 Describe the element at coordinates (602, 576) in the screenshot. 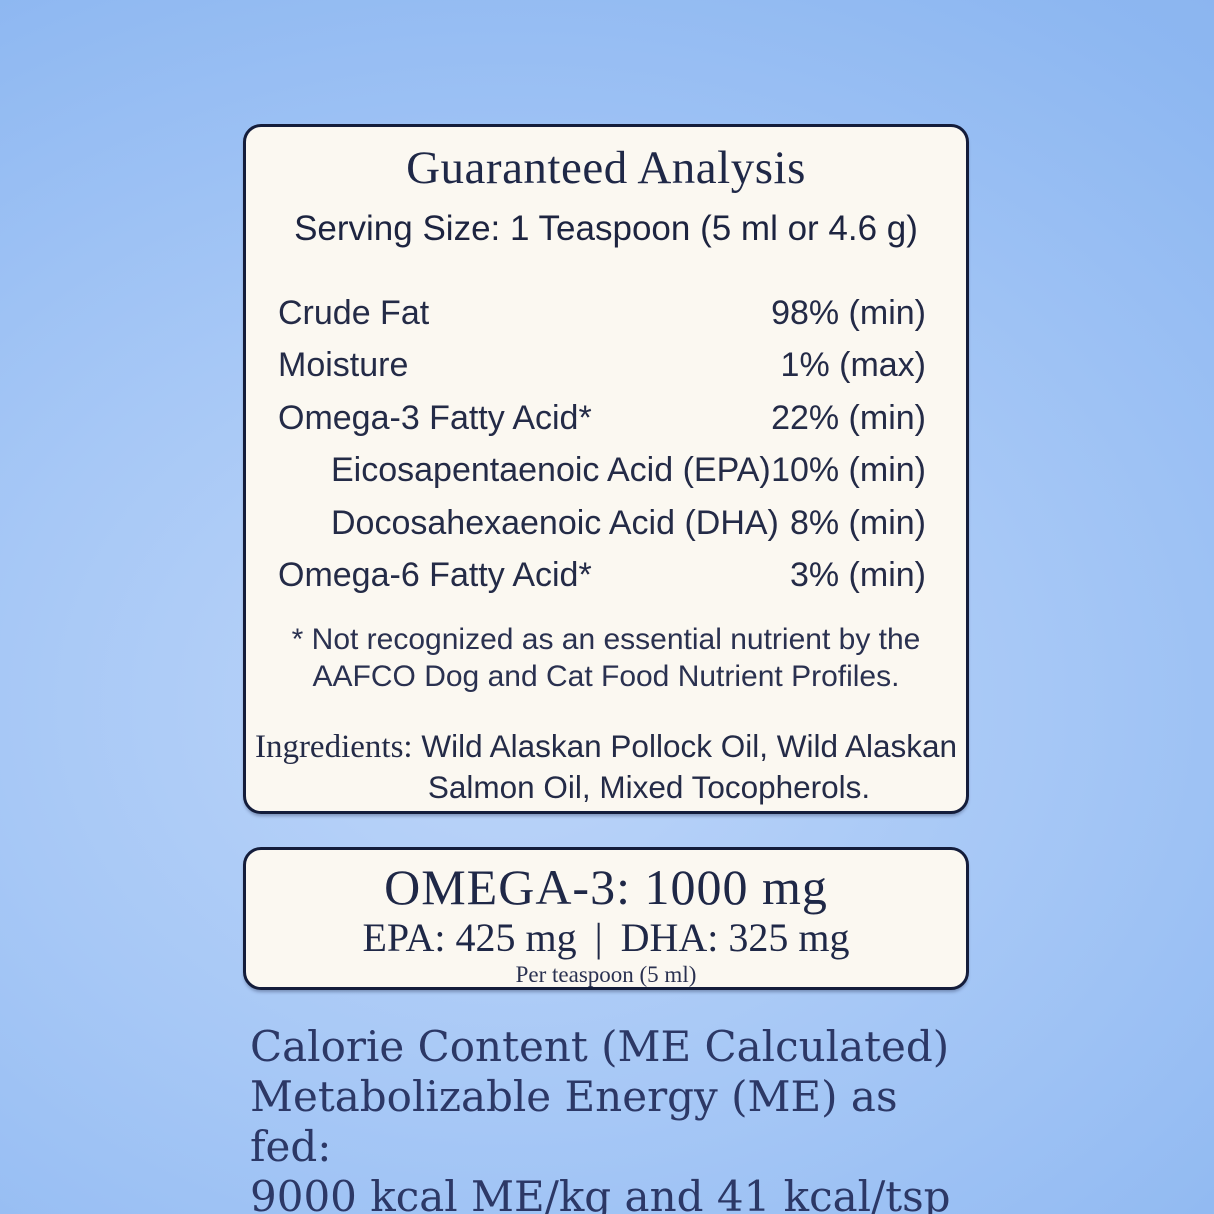

I see `nutrient-row-omega6: Omega-6 Fatty Acid* 3% (min)` at that location.